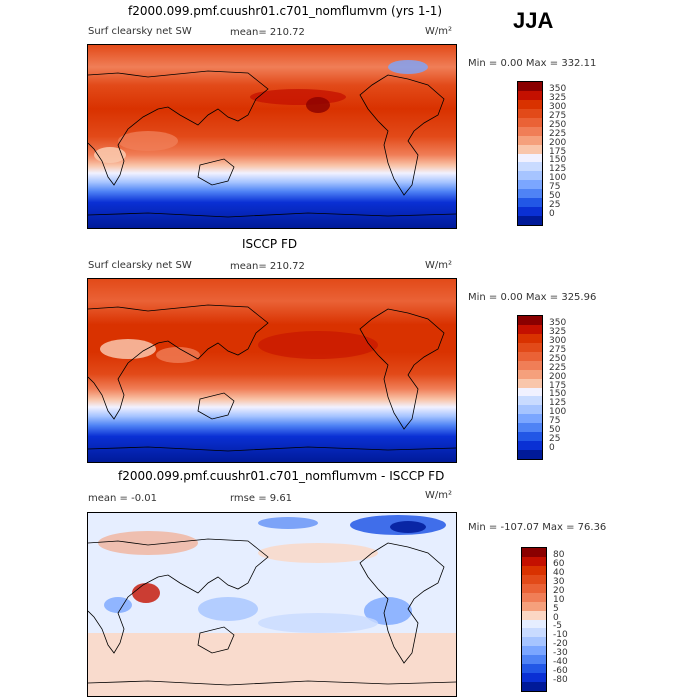  Describe the element at coordinates (560, 680) in the screenshot. I see `colorbar-tick-label: -80` at that location.